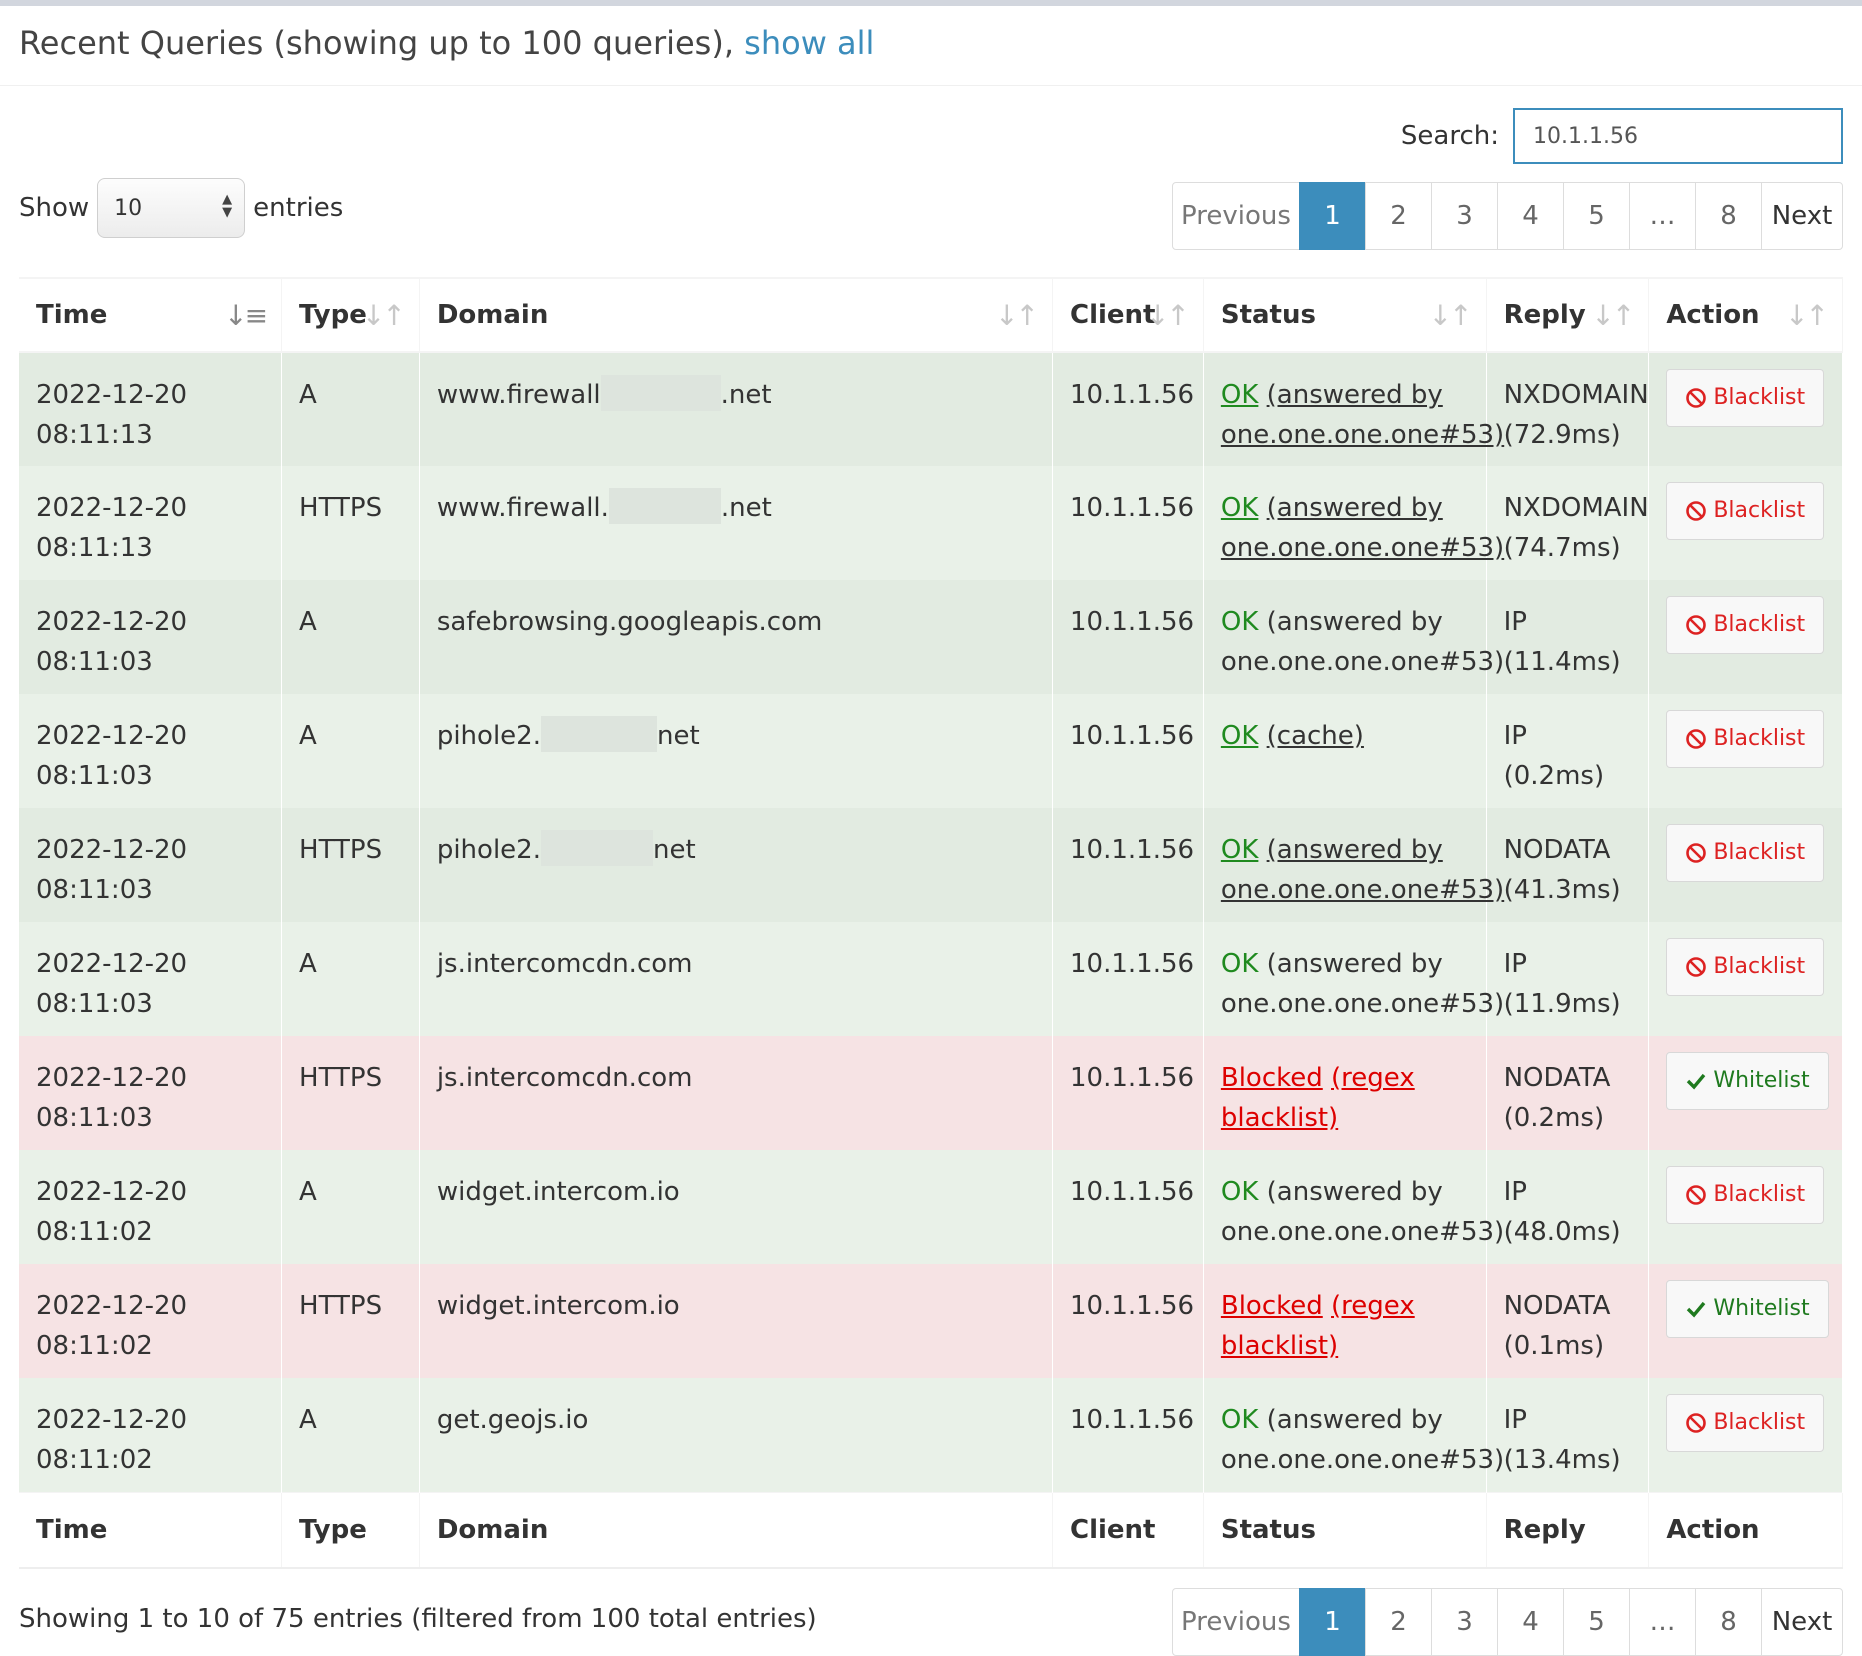  Describe the element at coordinates (171, 208) in the screenshot. I see `entries-select: 10 ▲ ▼` at that location.